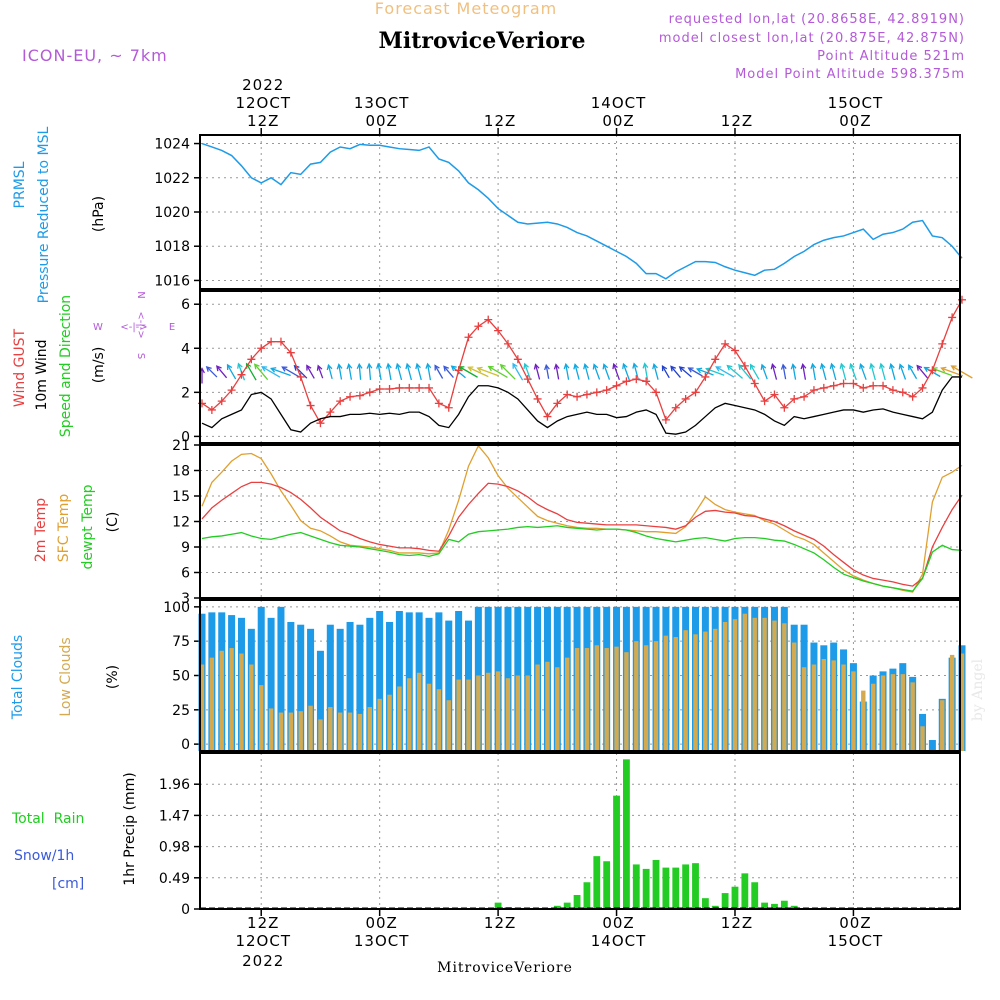 Image resolution: width=1000 pixels, height=1000 pixels. I want to click on y-tick-label: 1020, so click(172, 213).